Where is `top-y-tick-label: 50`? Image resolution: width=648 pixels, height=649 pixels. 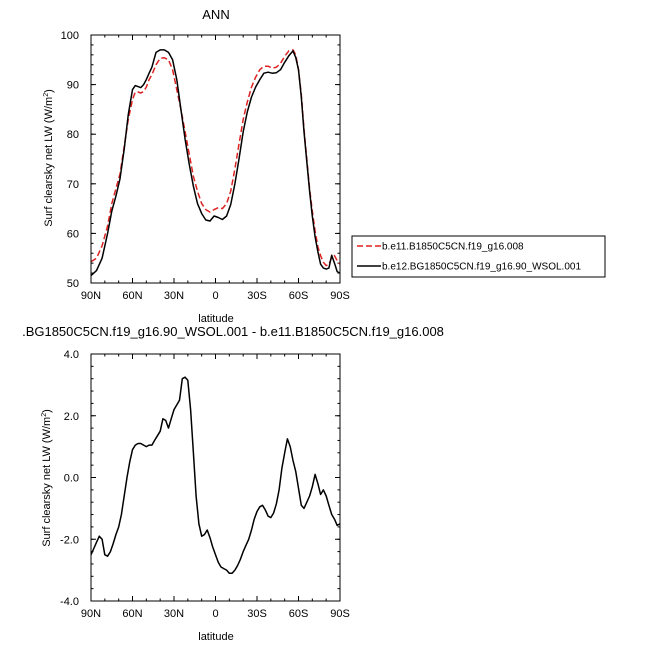 top-y-tick-label: 50 is located at coordinates (73, 284).